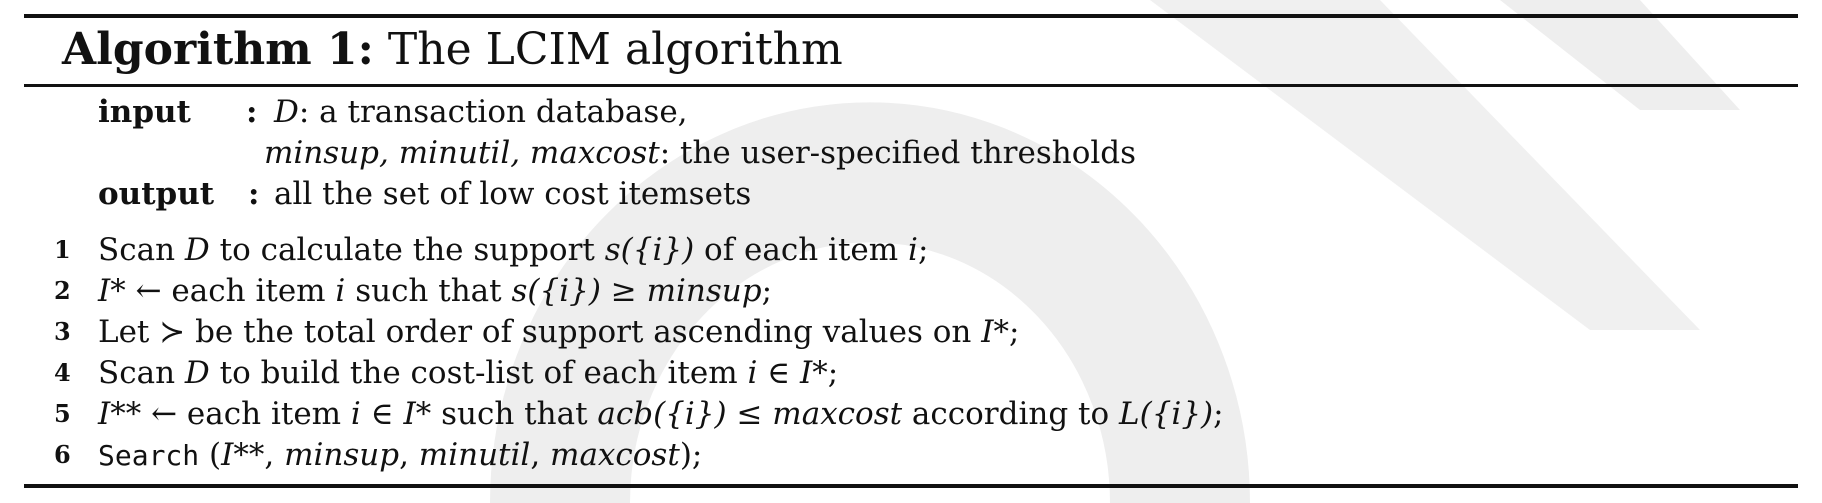  I want to click on text: to build the cost-list of each item, so click(478, 373).